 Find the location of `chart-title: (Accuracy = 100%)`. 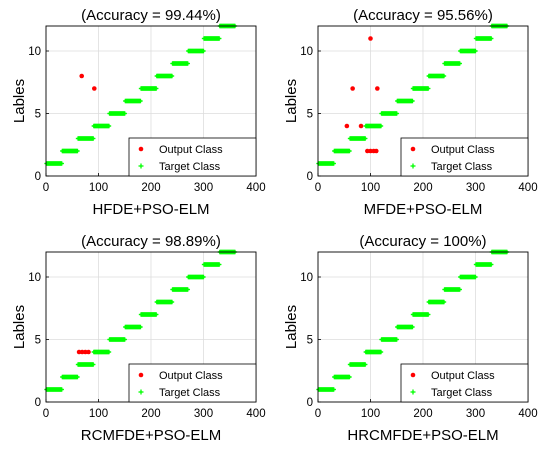

chart-title: (Accuracy = 100%) is located at coordinates (422, 241).